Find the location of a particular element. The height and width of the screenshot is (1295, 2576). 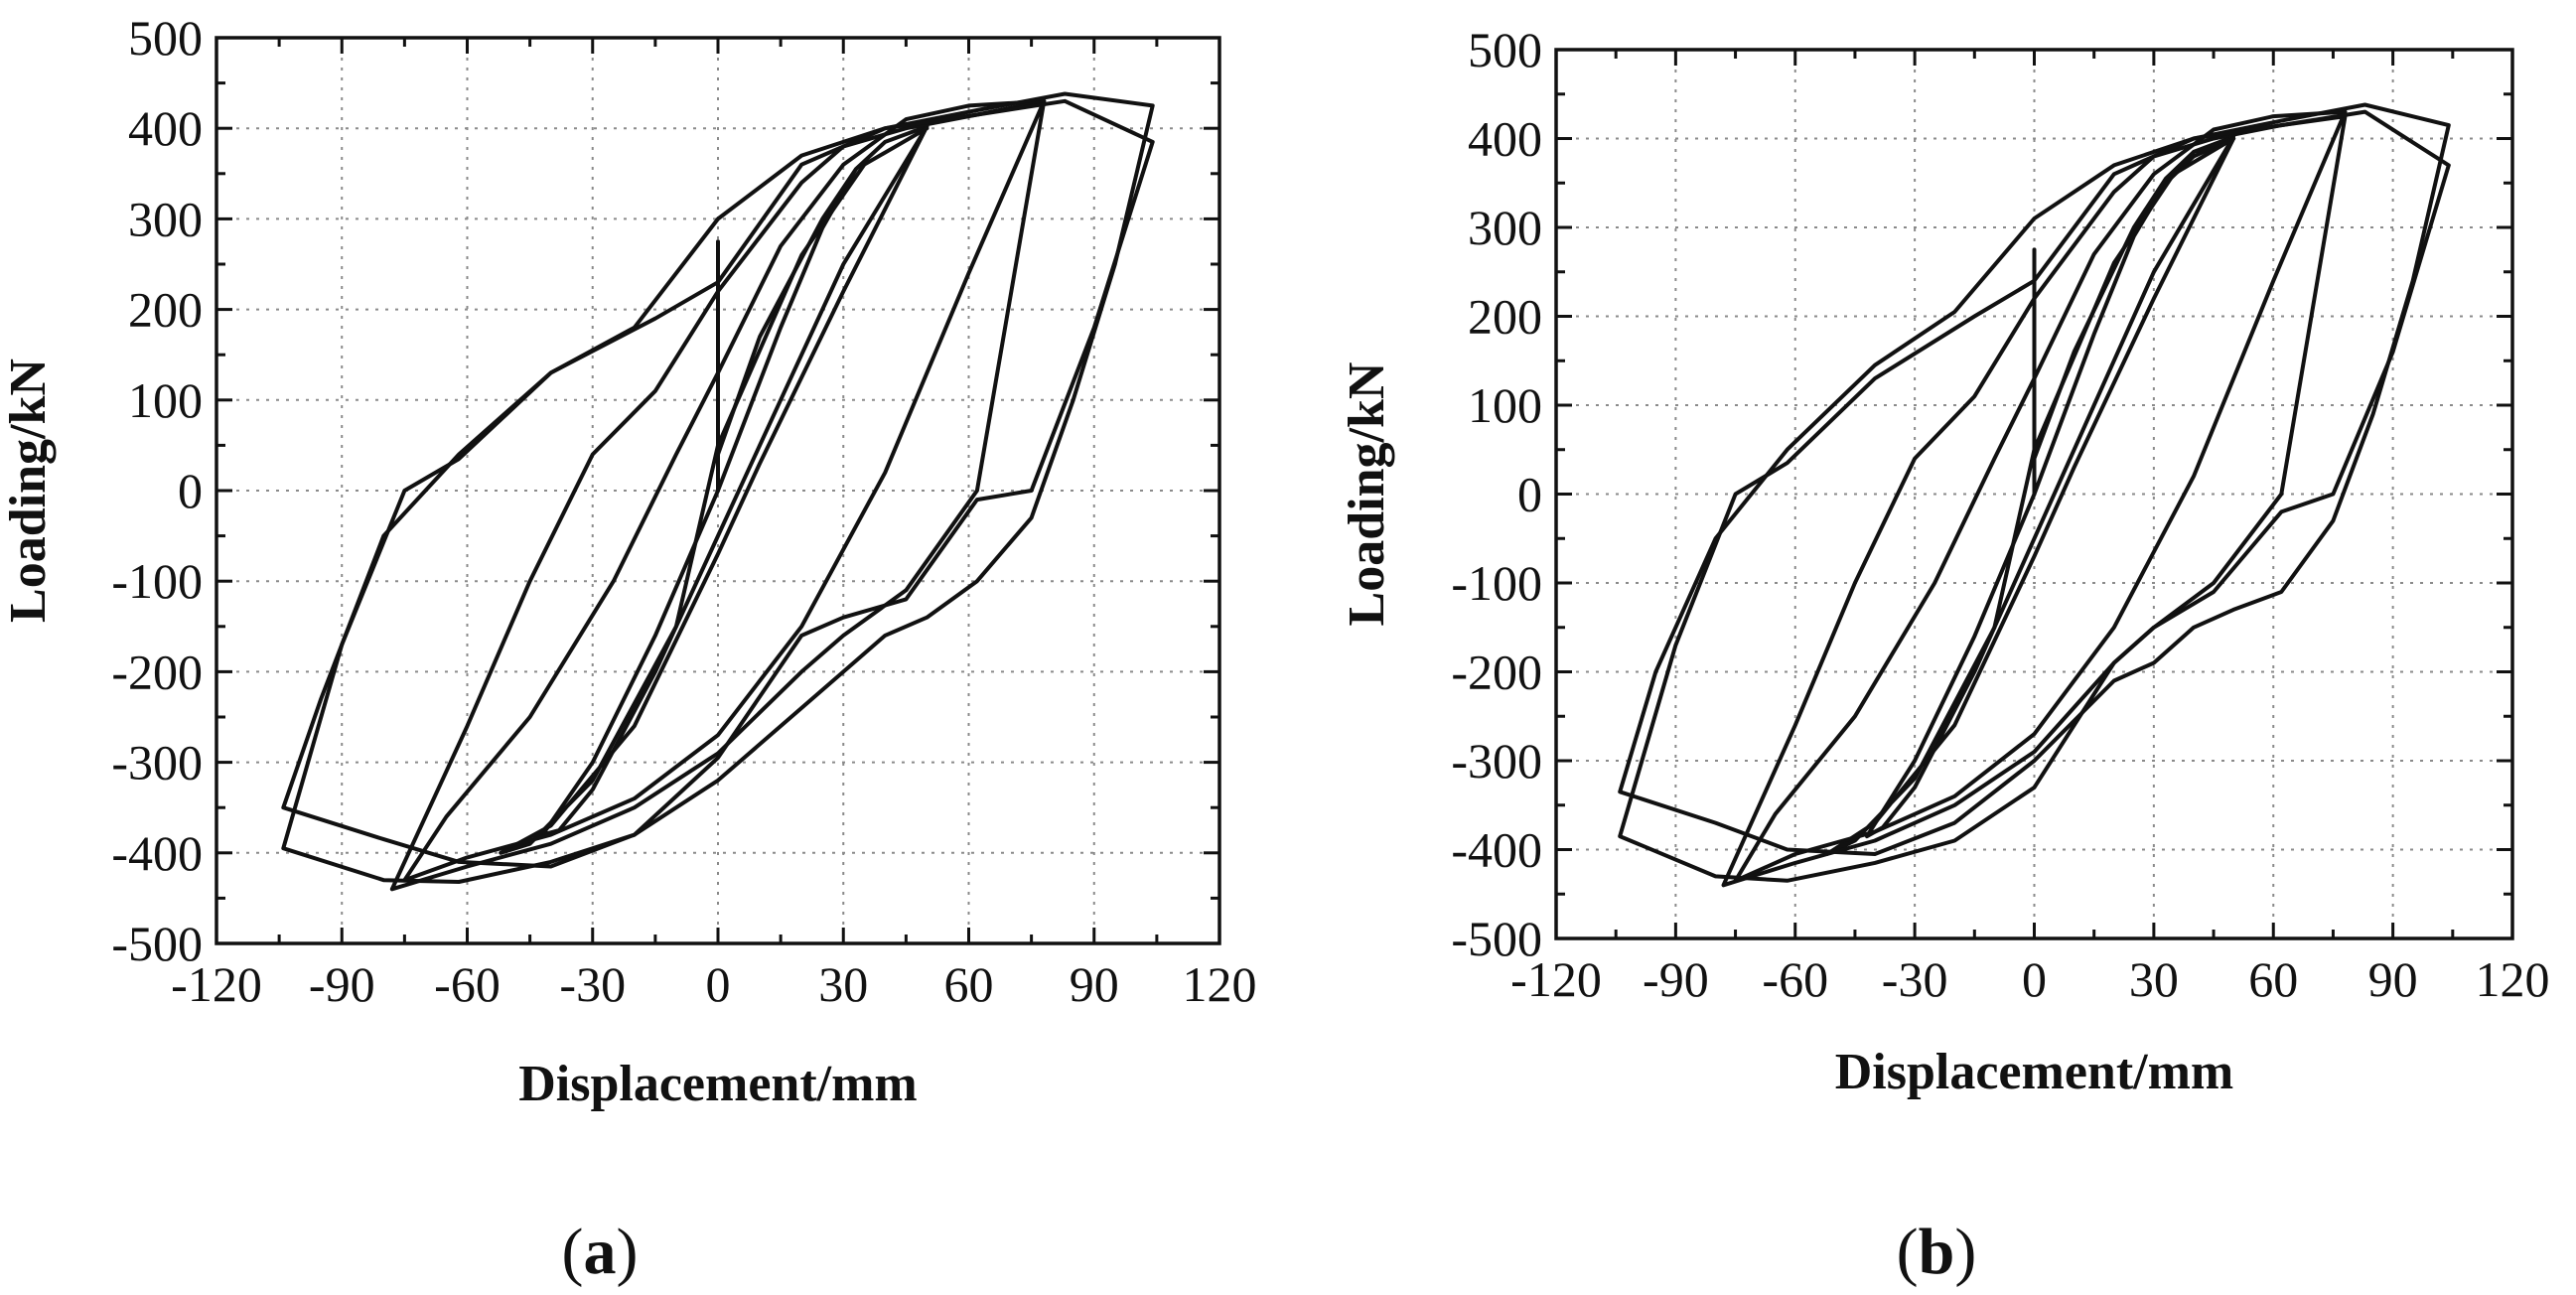

panel-label: (a) is located at coordinates (600, 1252).